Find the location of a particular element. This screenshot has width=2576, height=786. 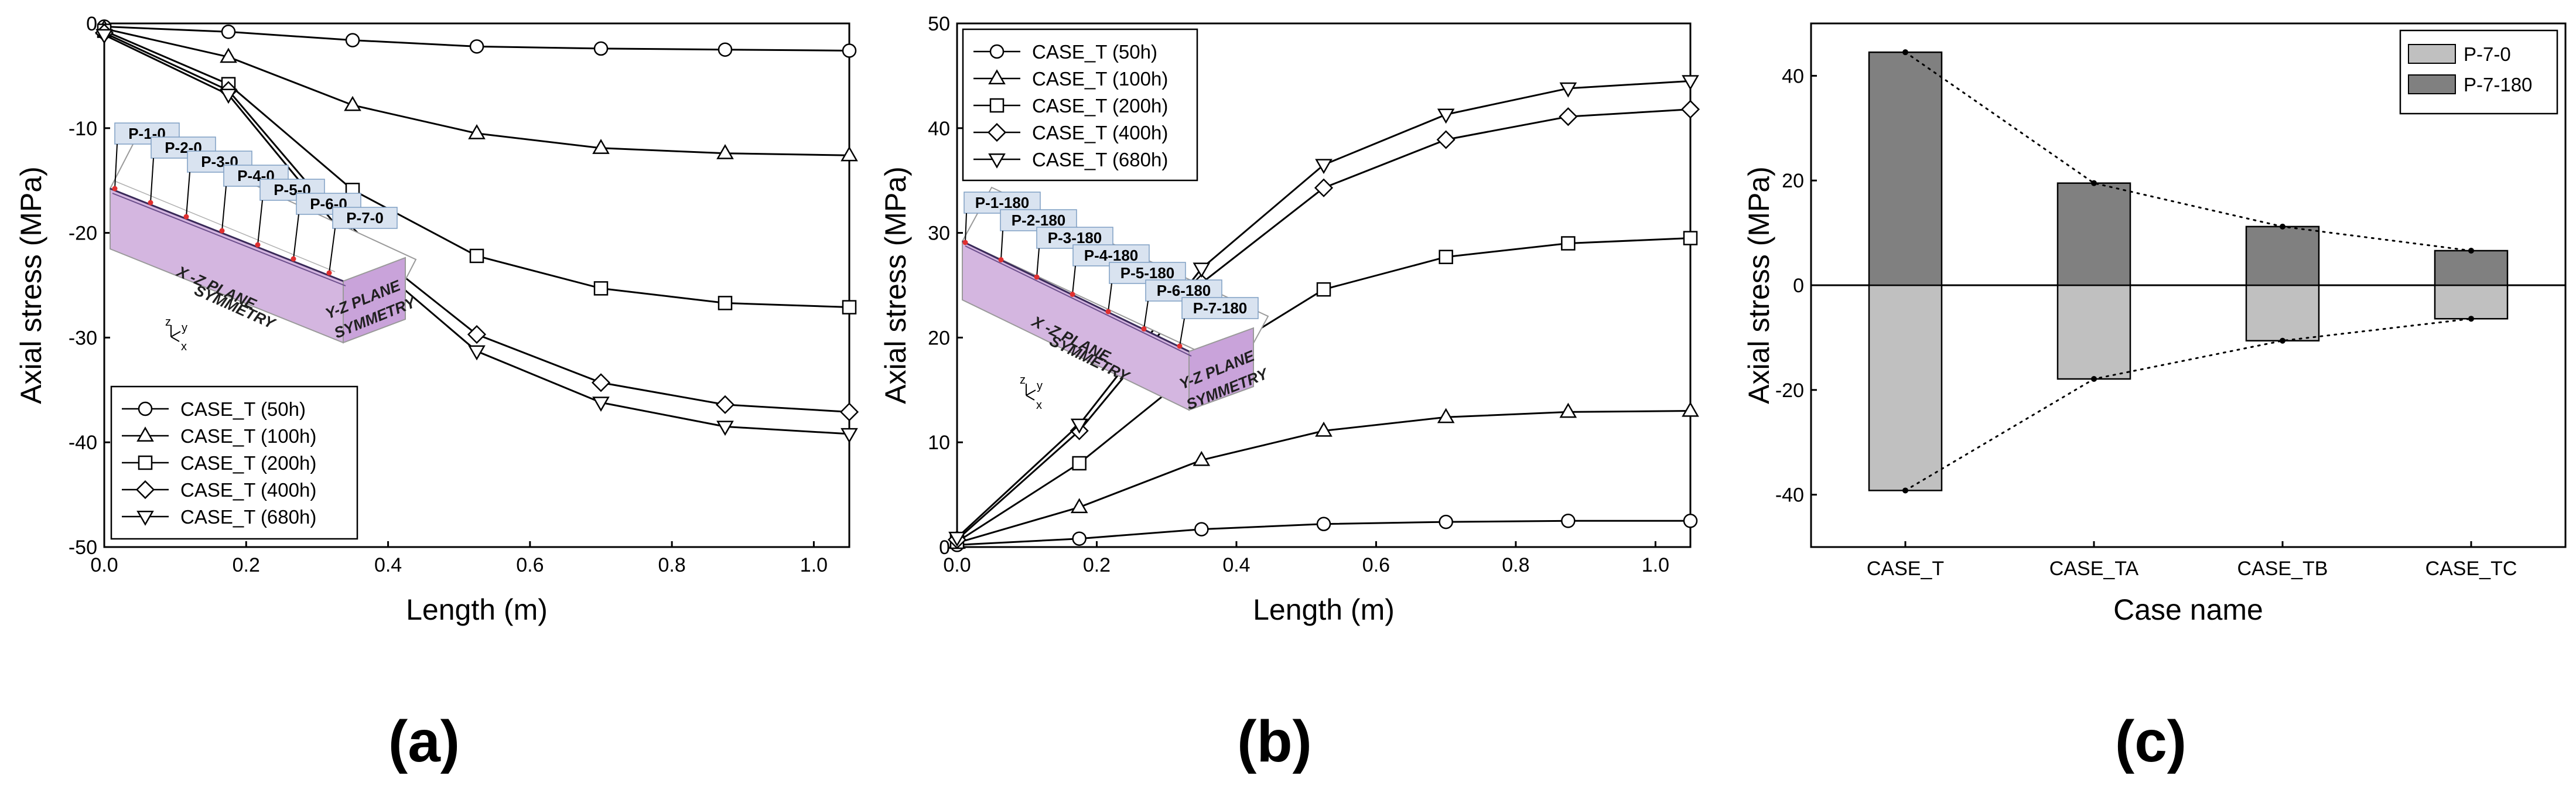

panel-c-x-axis-title: Case name is located at coordinates (2188, 609).